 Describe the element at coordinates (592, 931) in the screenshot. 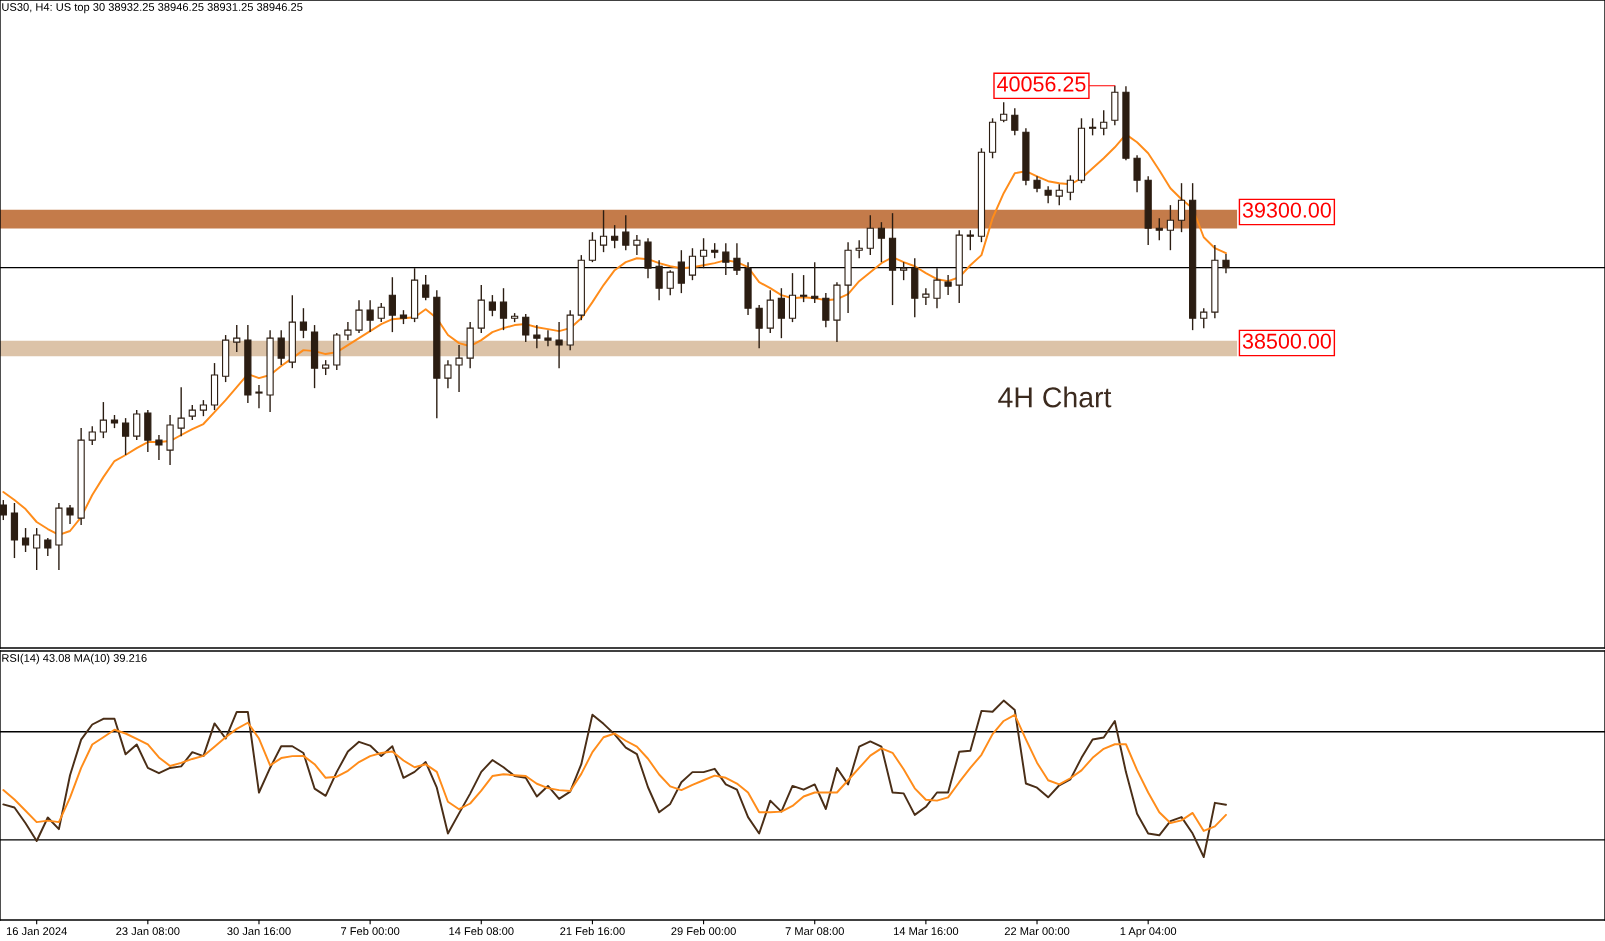

I see `x-tick-label: 21 Feb 16:00` at that location.